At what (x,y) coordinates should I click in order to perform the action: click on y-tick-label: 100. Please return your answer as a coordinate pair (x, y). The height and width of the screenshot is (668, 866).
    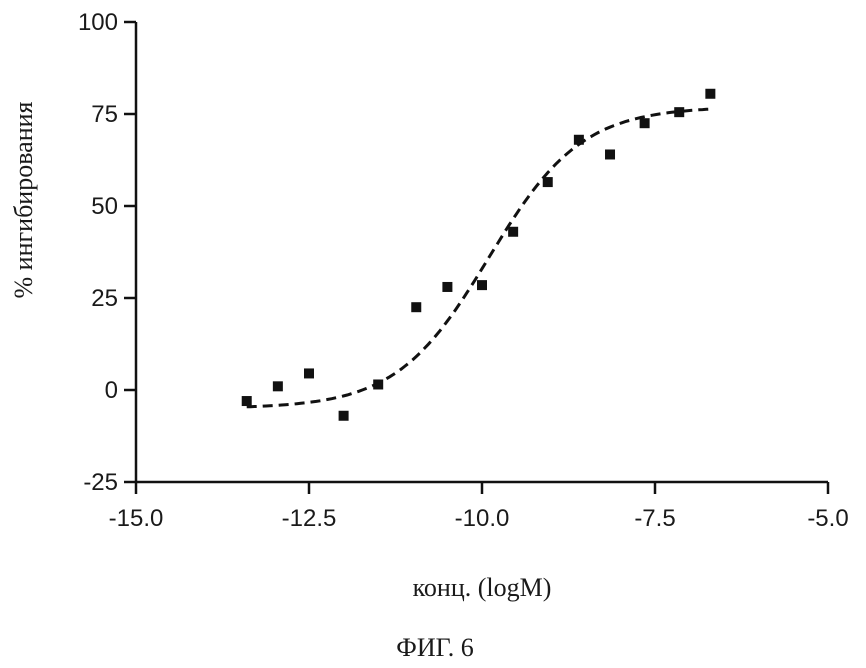
    Looking at the image, I should click on (98, 22).